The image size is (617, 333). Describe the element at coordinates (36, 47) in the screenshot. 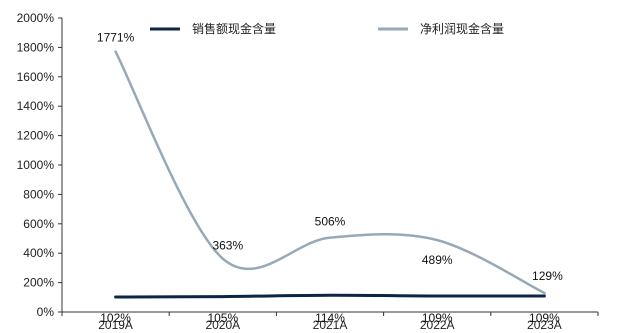

I see `y-tick-label: 1800%` at that location.